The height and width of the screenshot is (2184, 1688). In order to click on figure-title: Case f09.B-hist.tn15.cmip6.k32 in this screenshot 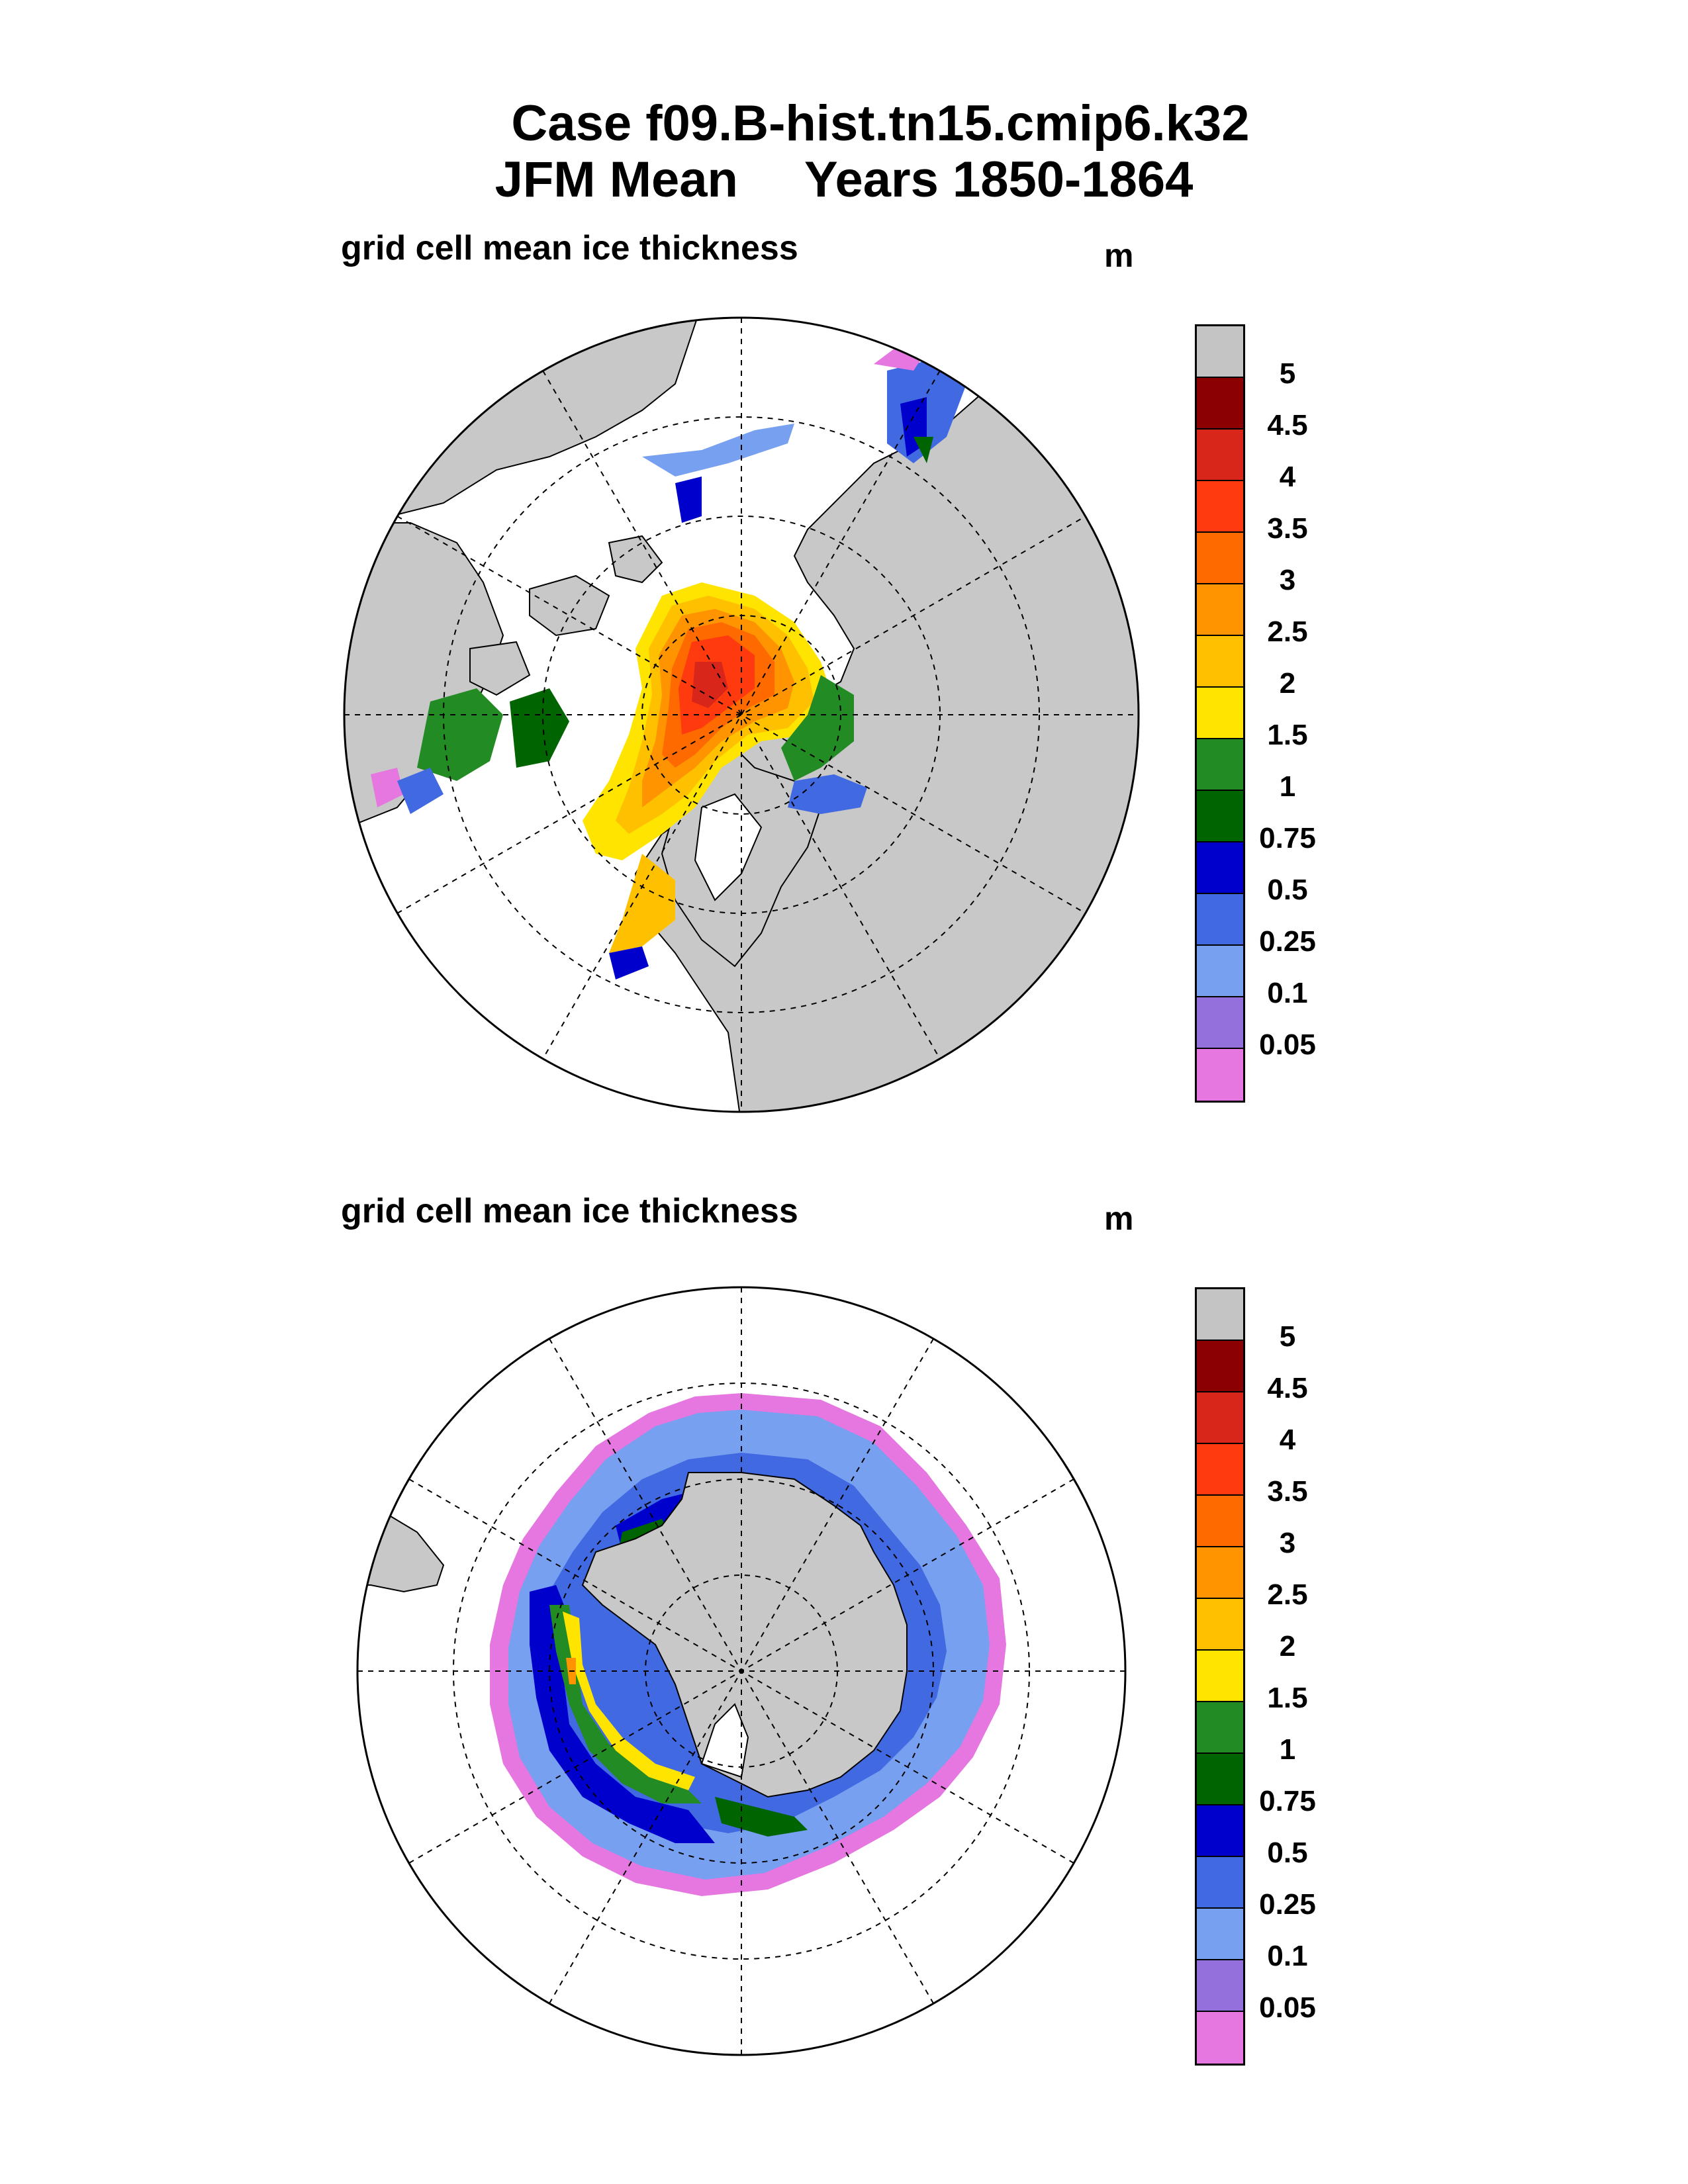, I will do `click(880, 124)`.